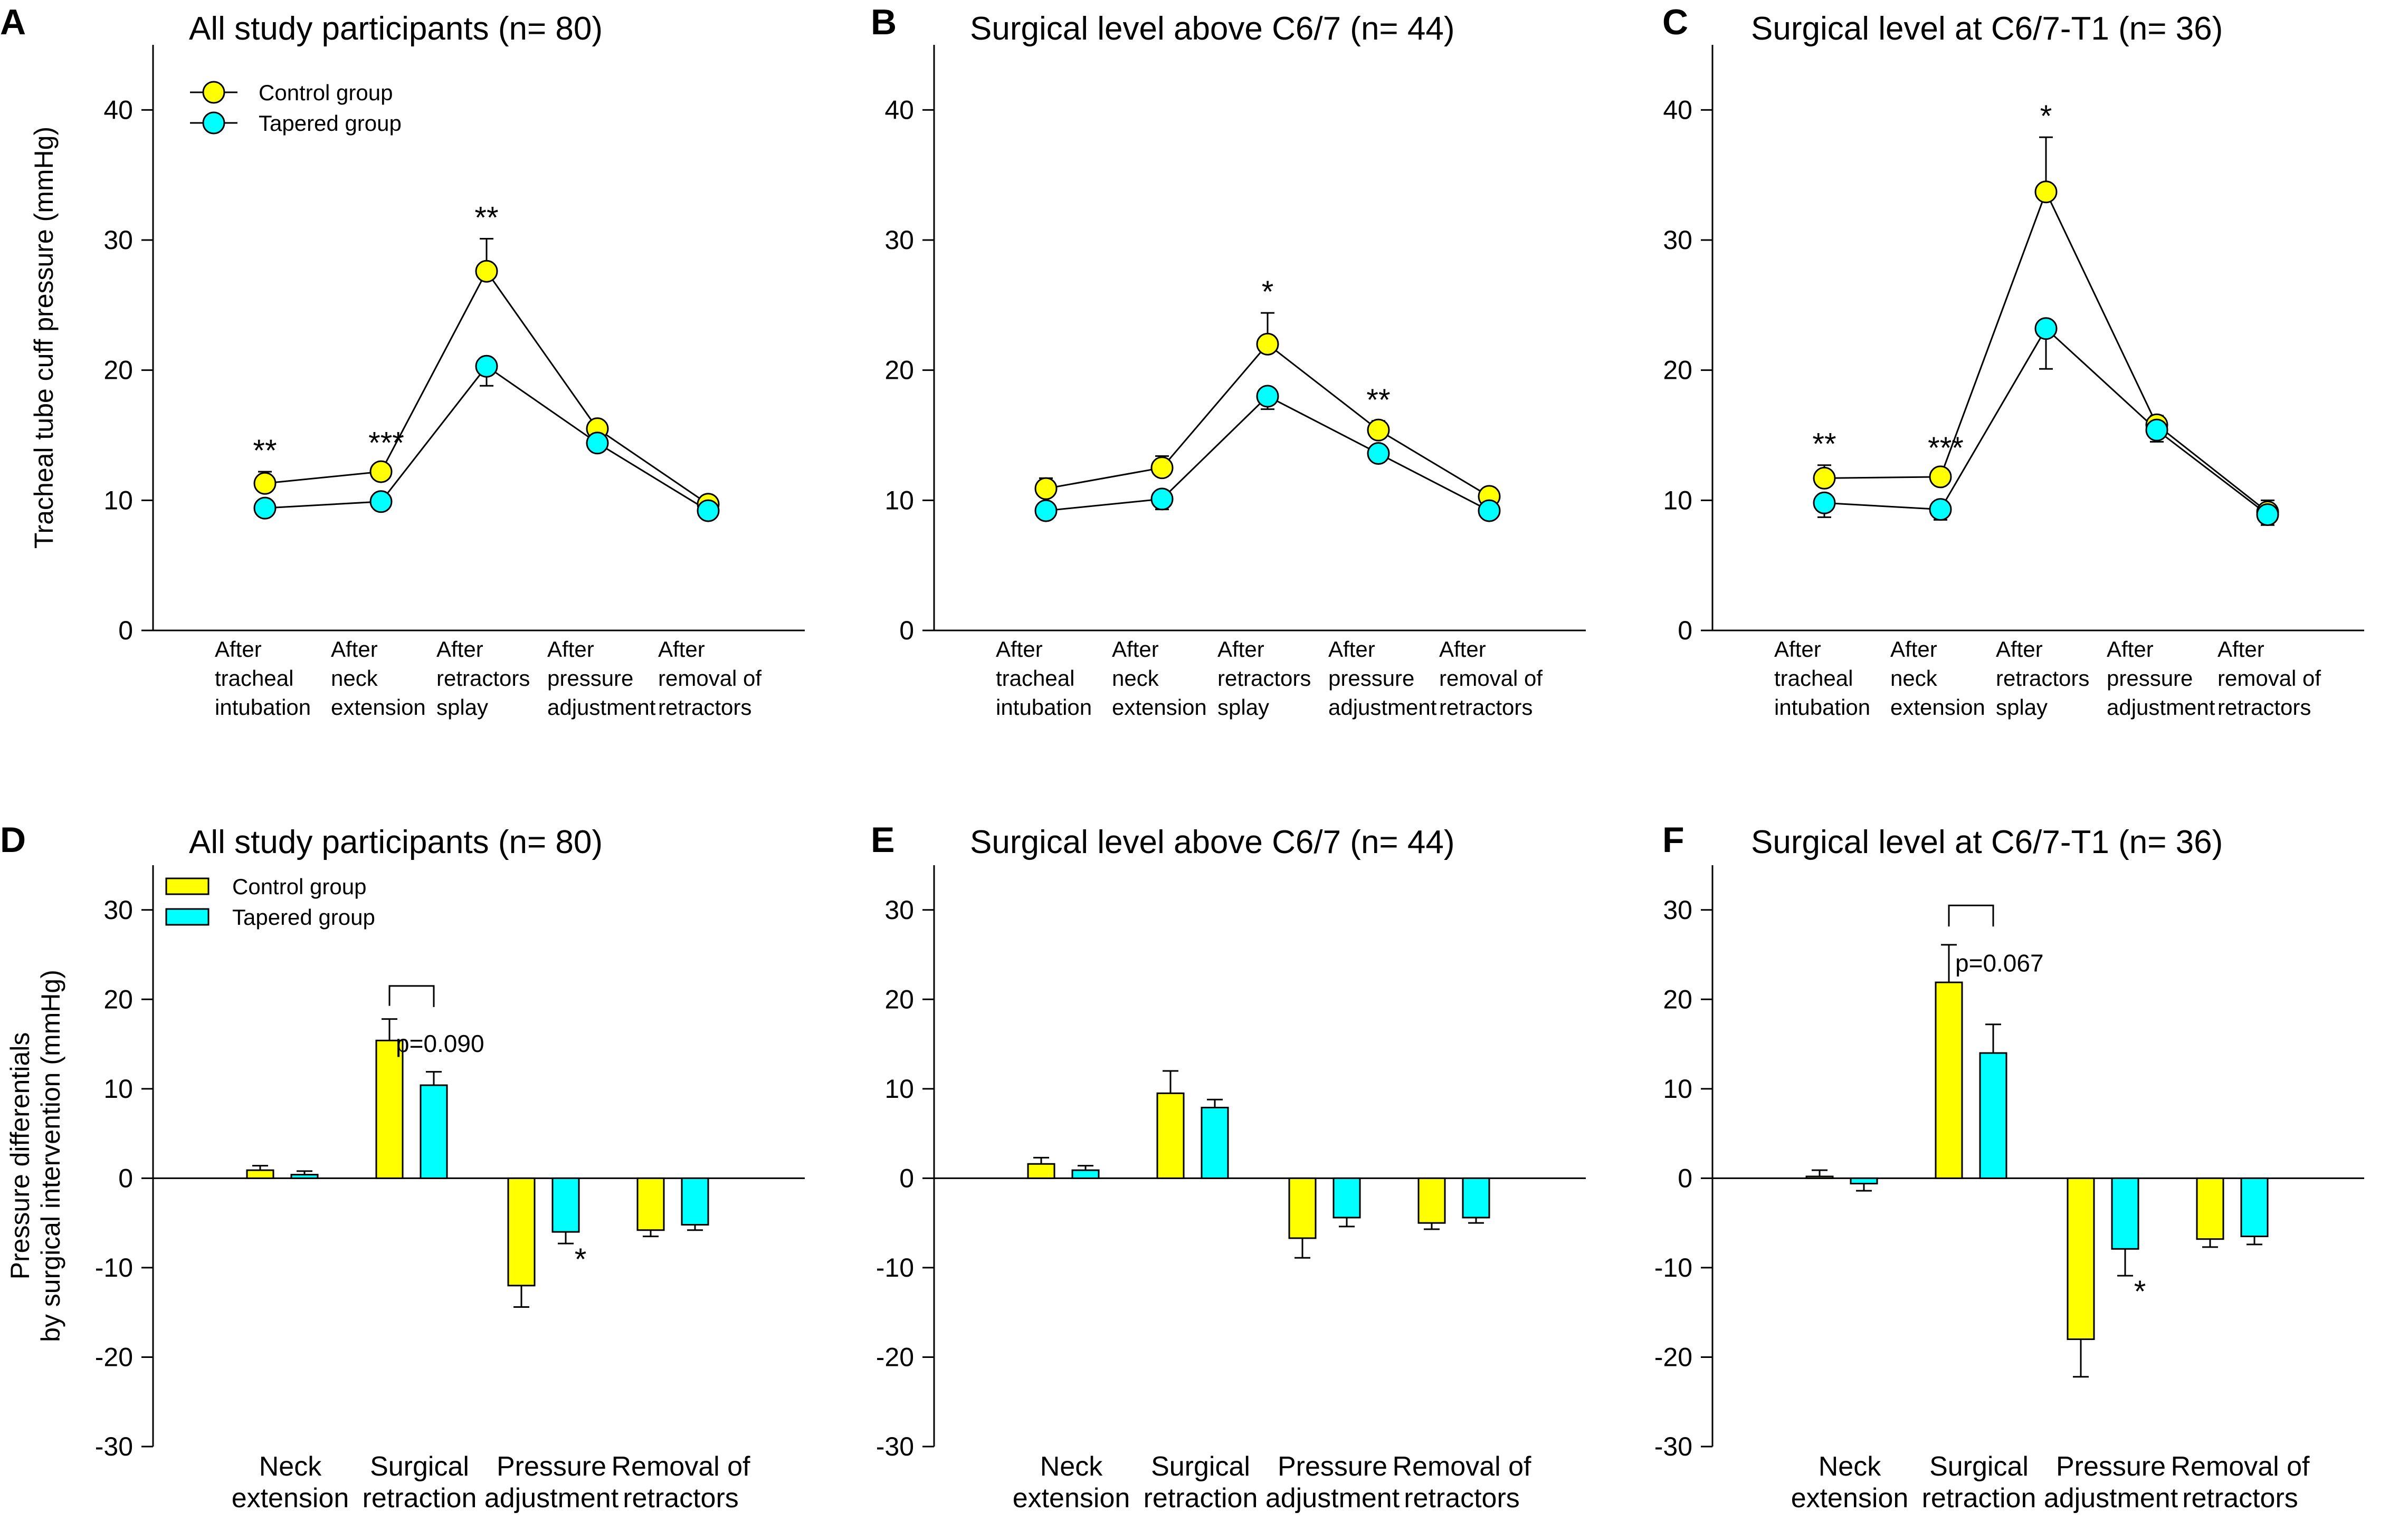  What do you see at coordinates (326, 92) in the screenshot?
I see `legend-label: Control group` at bounding box center [326, 92].